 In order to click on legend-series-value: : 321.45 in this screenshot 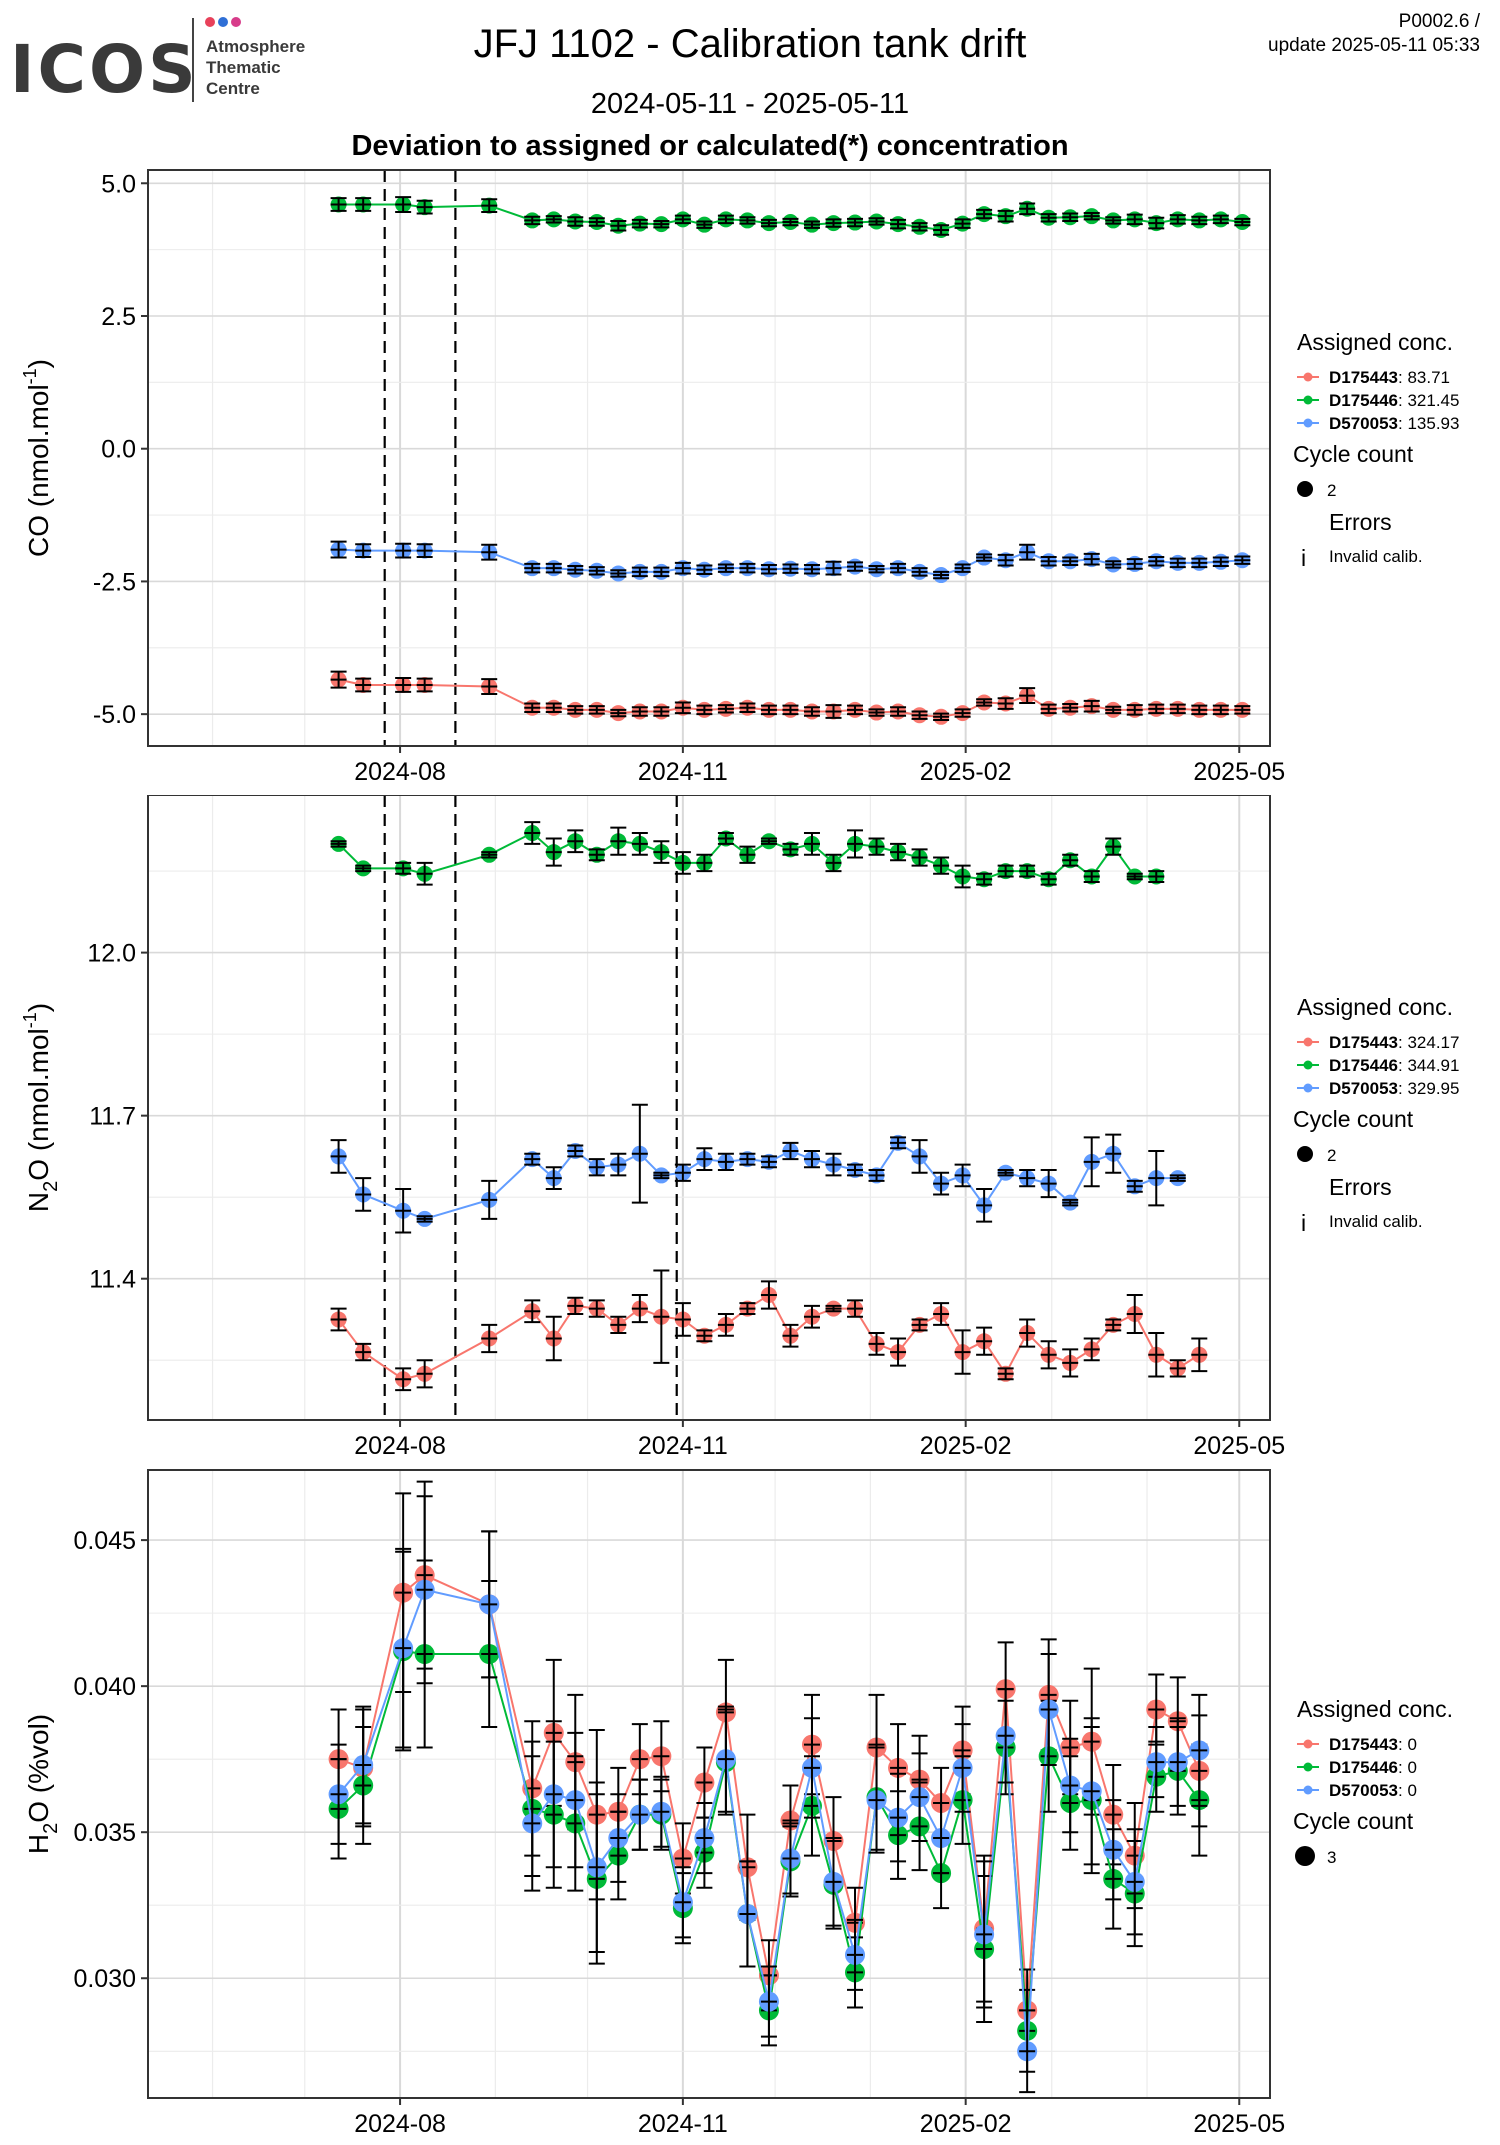, I will do `click(1428, 400)`.